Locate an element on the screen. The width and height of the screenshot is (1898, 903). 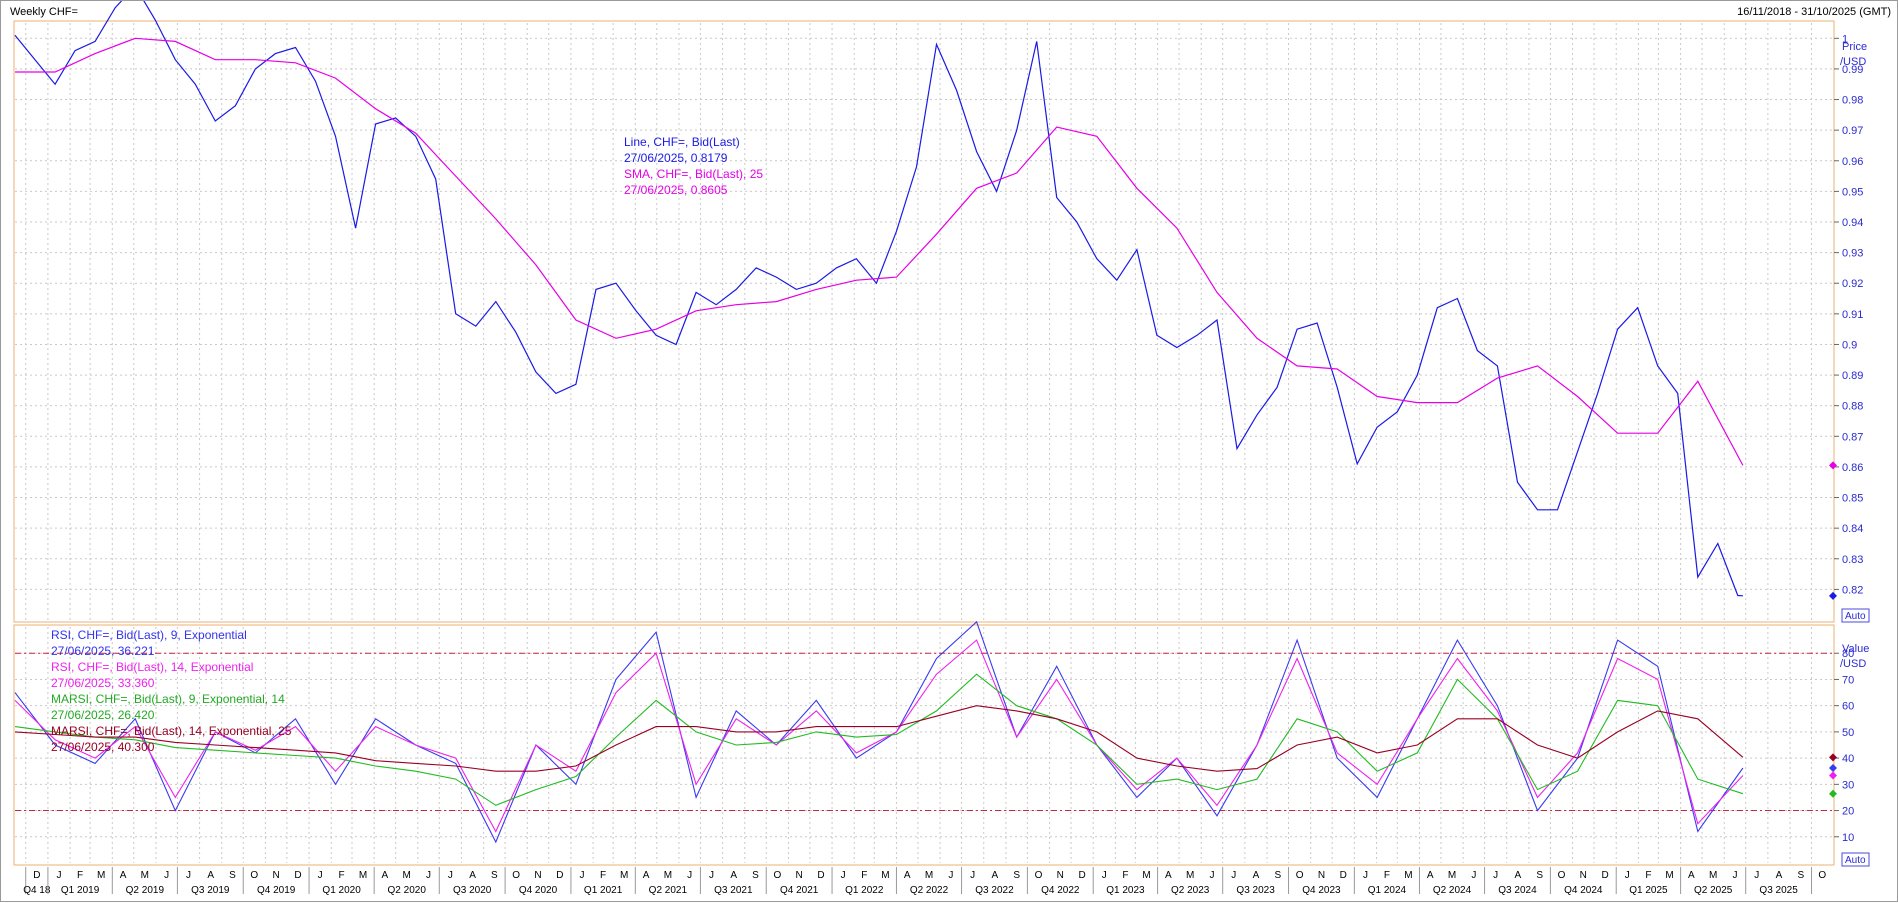
legend-rsi14-label: RSI, CHF=, Bid(Last), 14, Exponential is located at coordinates (152, 667).